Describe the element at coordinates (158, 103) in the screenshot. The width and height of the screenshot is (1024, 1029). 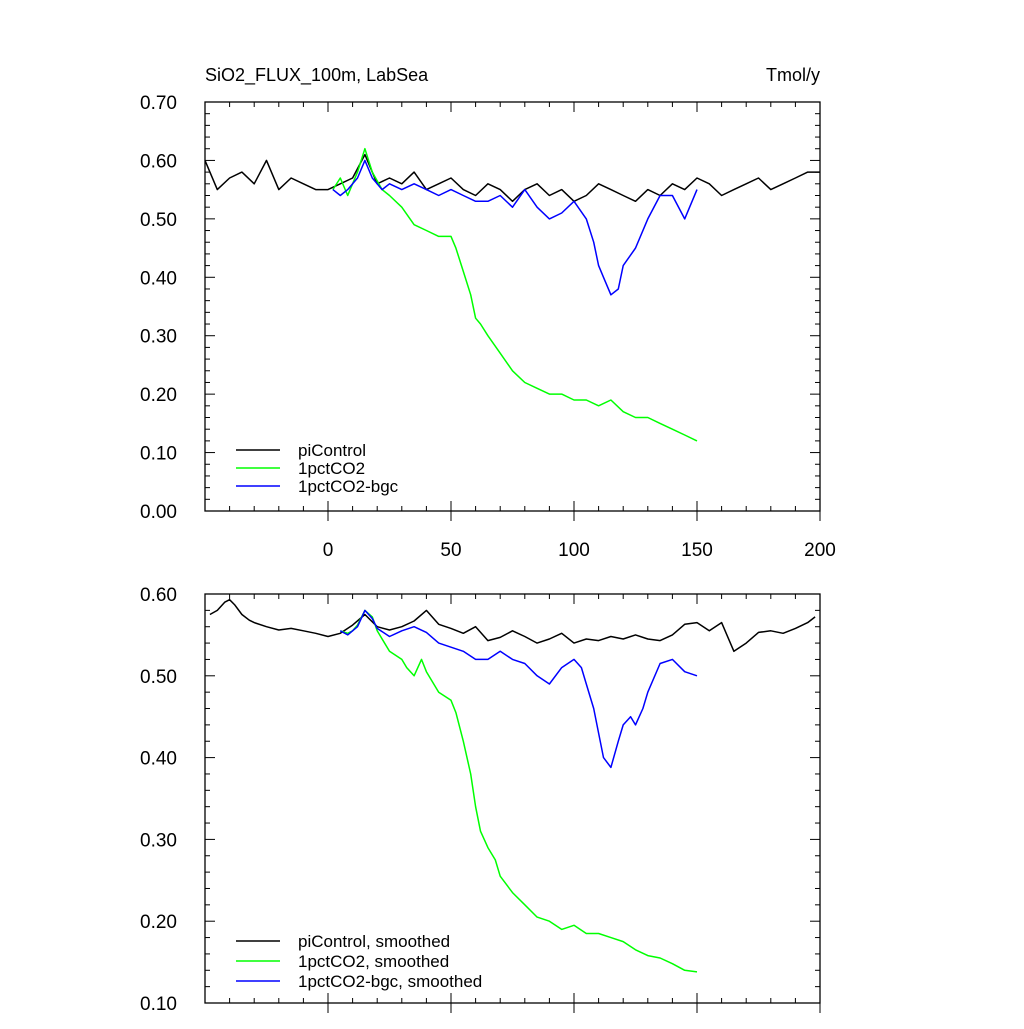
I see `y-tick-label: 0.70` at that location.